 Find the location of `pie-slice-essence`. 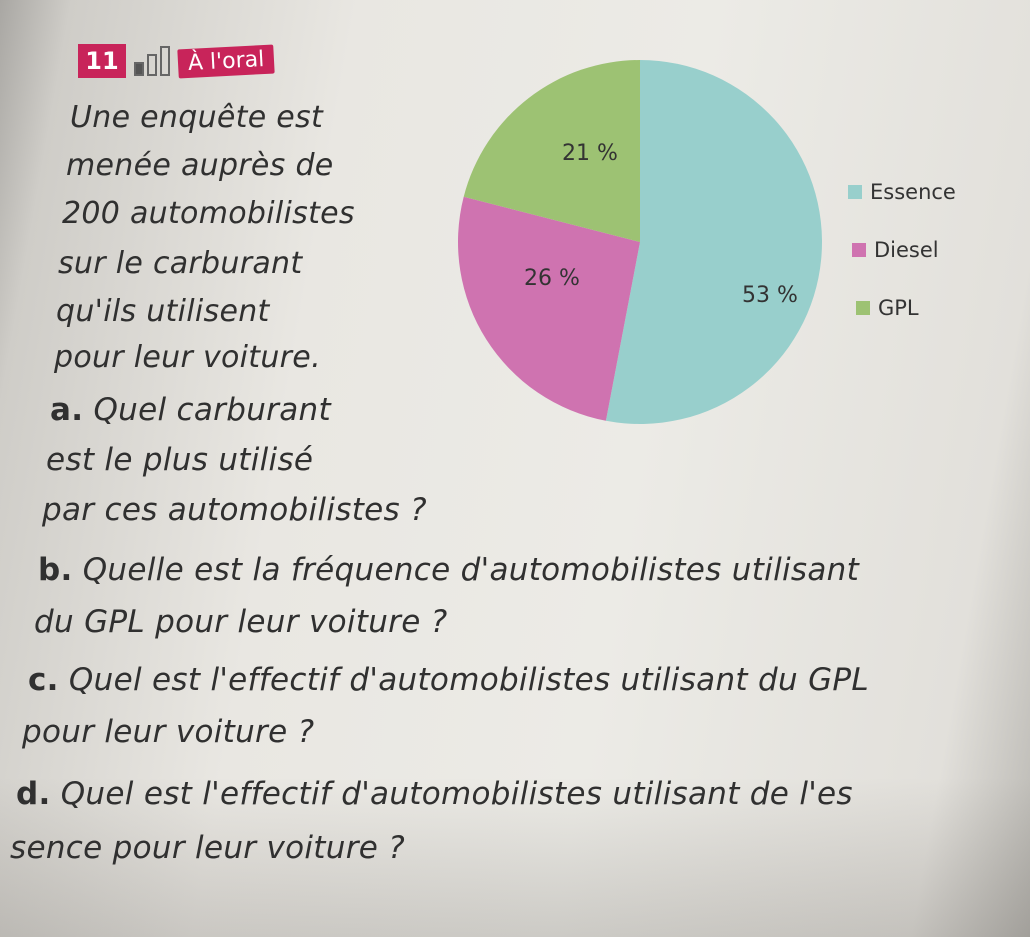

pie-slice-essence is located at coordinates (713, 242).